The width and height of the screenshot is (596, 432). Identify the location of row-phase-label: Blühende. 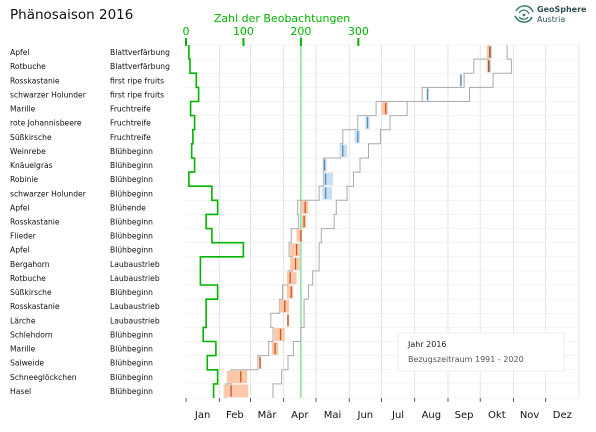
(128, 207).